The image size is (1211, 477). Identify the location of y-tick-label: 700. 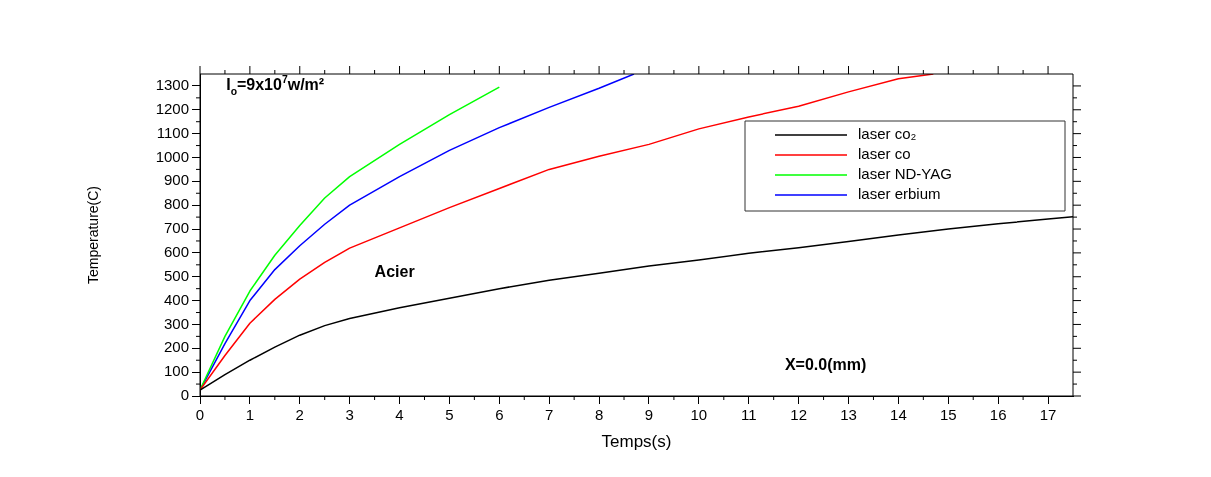
(176, 228).